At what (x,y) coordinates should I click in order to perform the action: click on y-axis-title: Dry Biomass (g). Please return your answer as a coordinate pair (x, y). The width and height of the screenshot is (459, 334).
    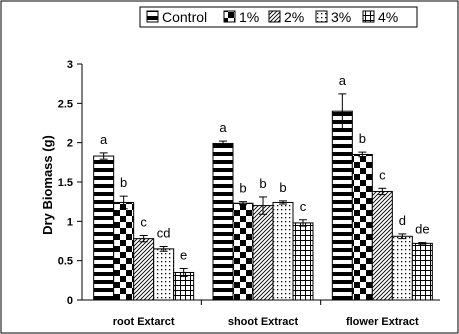
    Looking at the image, I should click on (47, 185).